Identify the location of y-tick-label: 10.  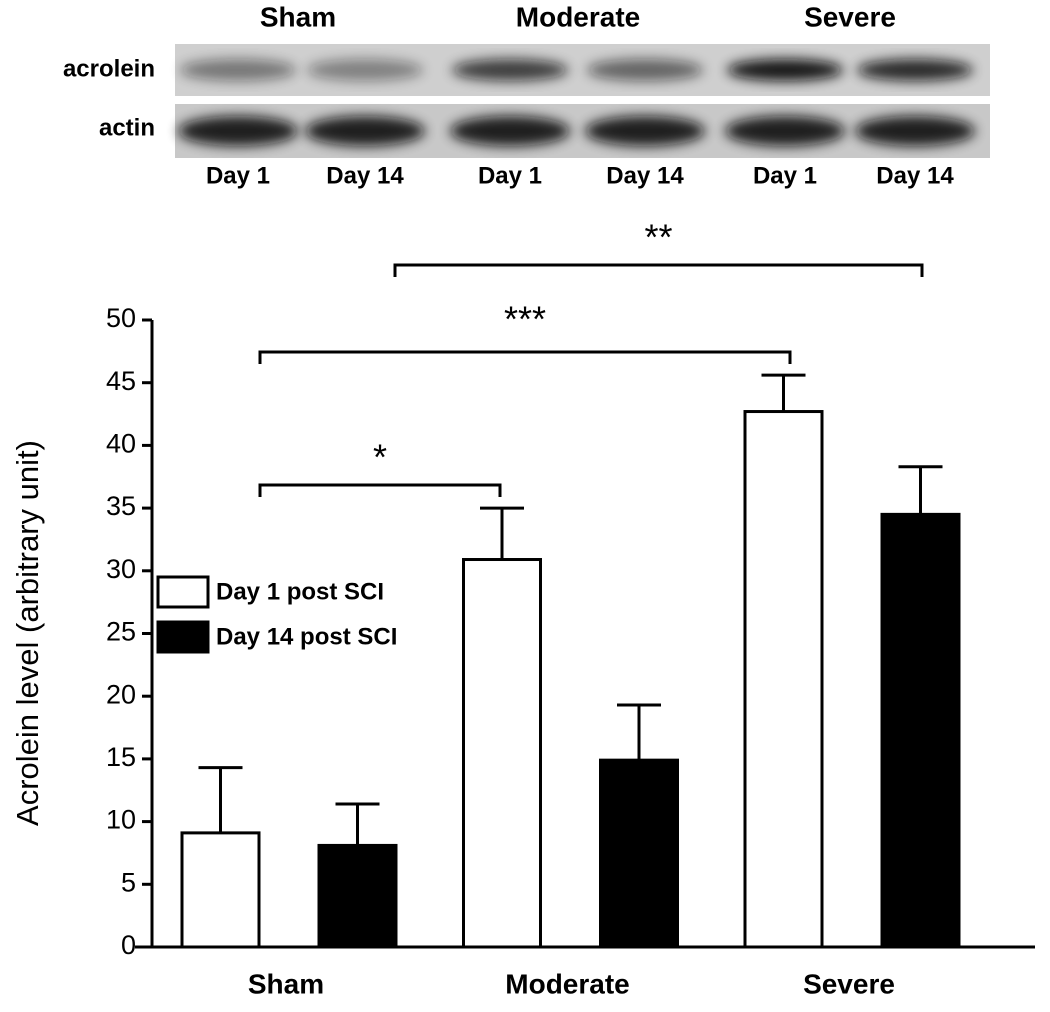
(121, 820).